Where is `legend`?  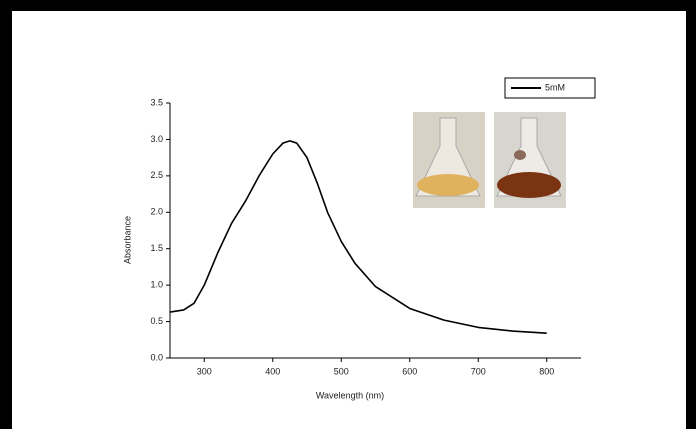
legend is located at coordinates (550, 88).